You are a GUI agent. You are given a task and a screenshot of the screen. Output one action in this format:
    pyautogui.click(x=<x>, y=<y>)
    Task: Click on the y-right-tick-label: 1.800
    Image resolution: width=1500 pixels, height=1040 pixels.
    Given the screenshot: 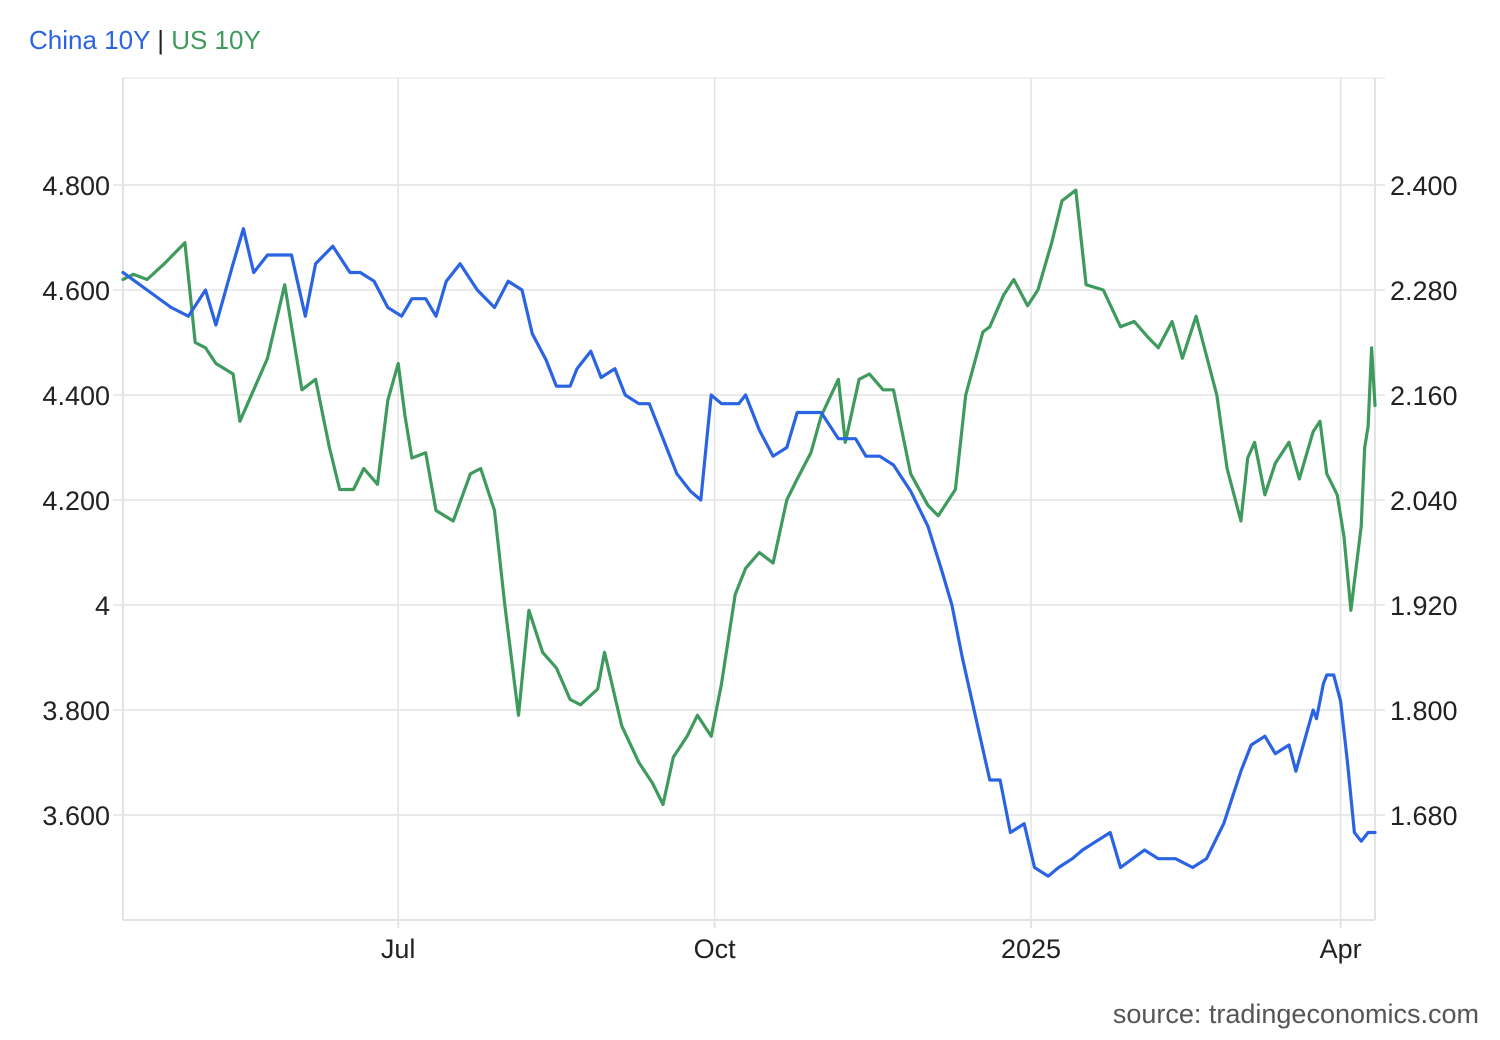 What is the action you would take?
    pyautogui.click(x=1424, y=711)
    